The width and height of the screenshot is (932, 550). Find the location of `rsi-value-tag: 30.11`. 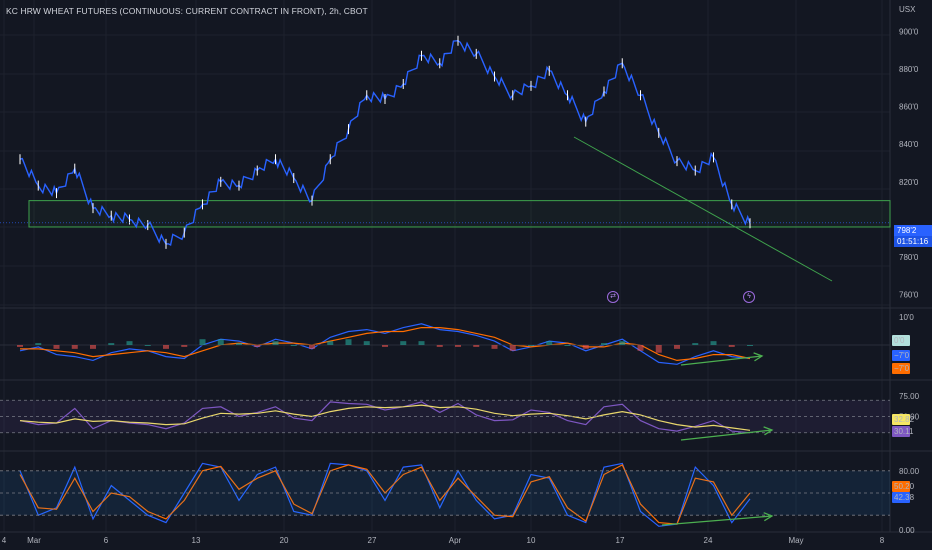

rsi-value-tag: 30.11 is located at coordinates (904, 431).